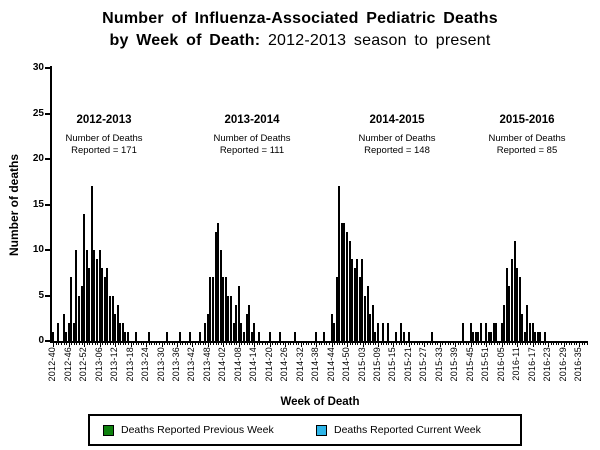  What do you see at coordinates (438, 364) in the screenshot?
I see `x-tick-label-2015-33: 2015-33` at bounding box center [438, 364].